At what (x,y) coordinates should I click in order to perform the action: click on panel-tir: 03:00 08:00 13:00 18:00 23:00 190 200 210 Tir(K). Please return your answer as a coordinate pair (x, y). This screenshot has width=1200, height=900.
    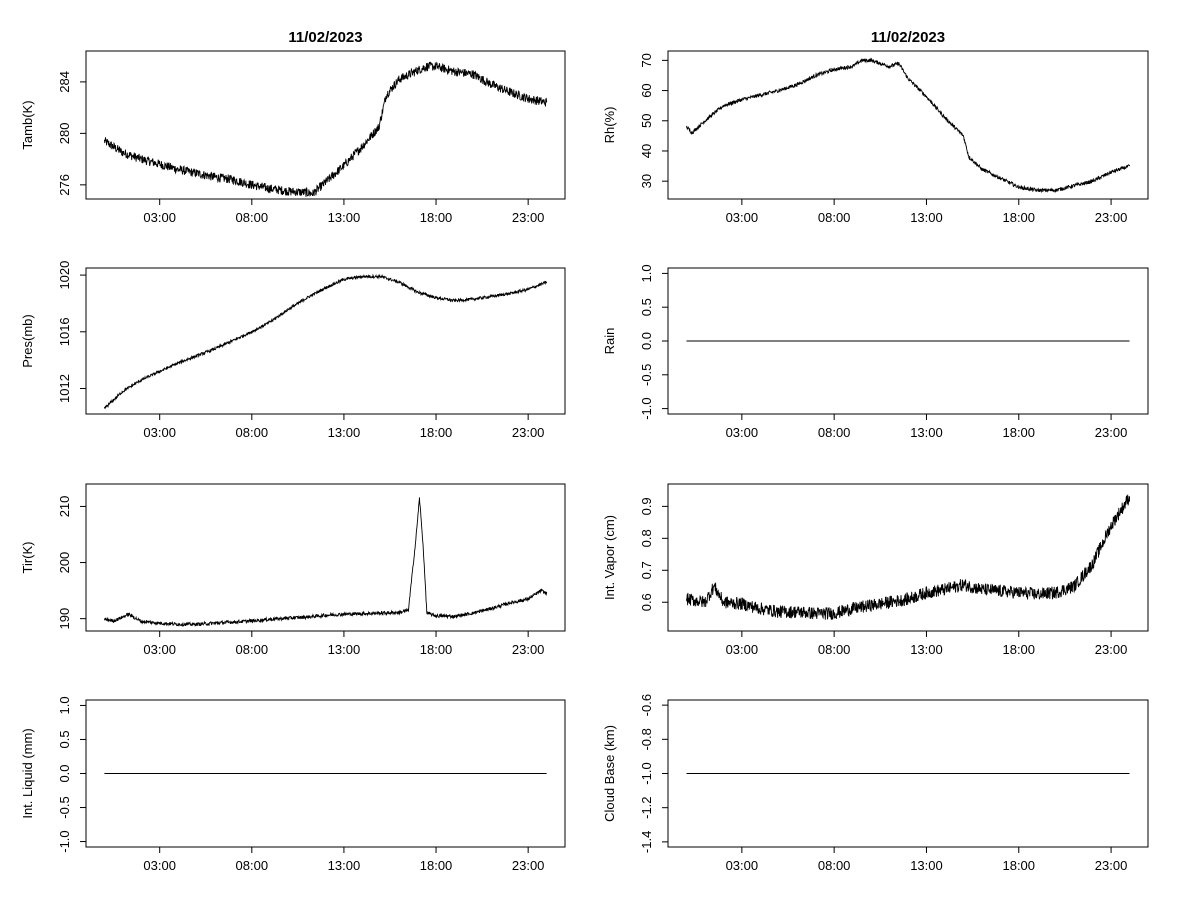
    Looking at the image, I should click on (293, 570).